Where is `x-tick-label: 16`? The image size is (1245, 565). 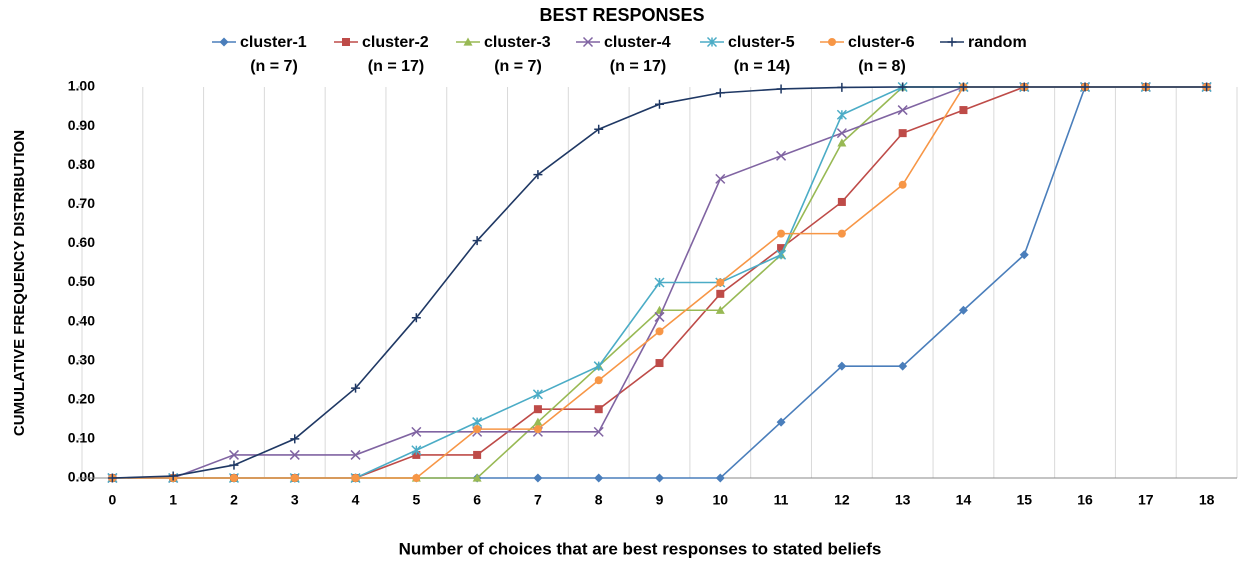
x-tick-label: 16 is located at coordinates (1085, 500).